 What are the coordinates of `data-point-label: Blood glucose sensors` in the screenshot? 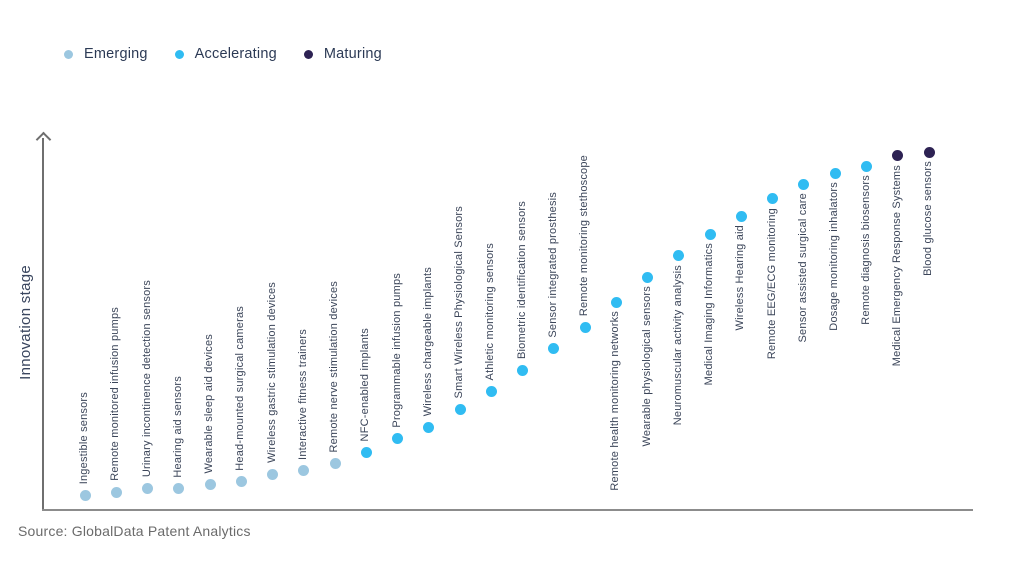 It's located at (928, 218).